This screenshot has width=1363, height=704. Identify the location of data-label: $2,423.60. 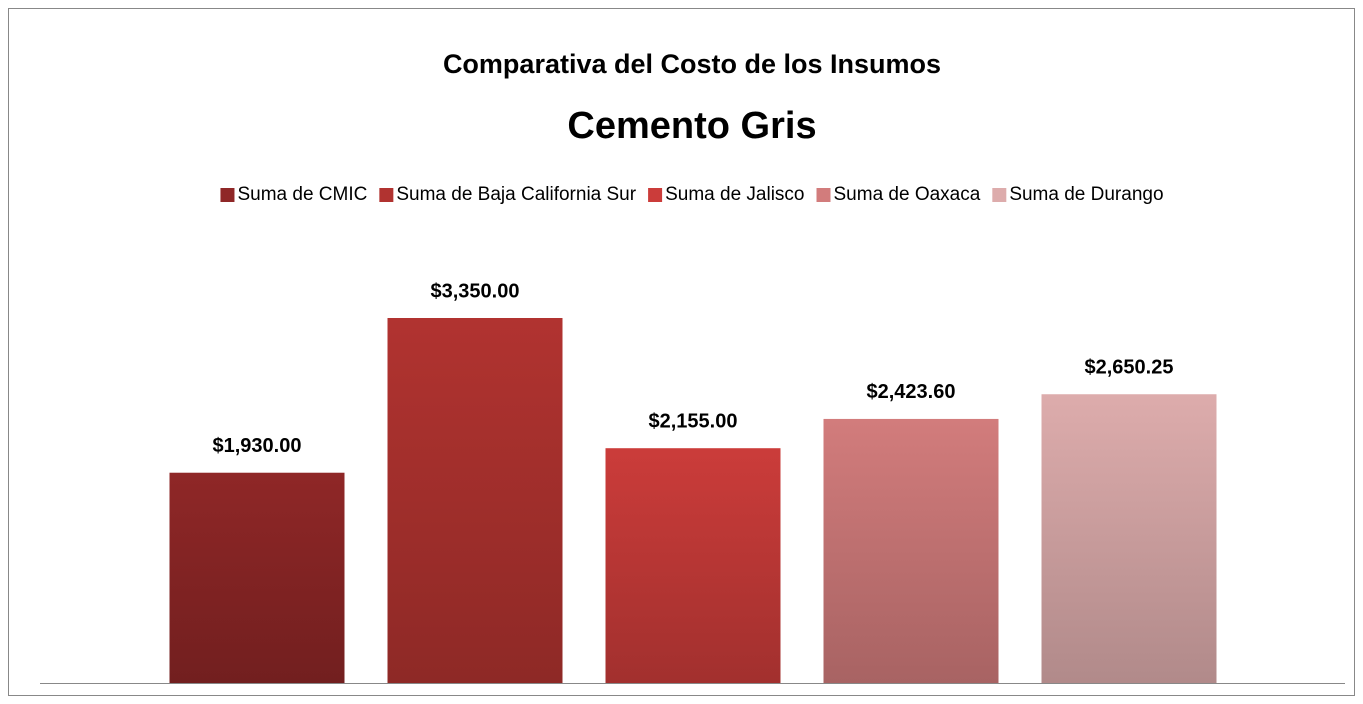
(911, 392).